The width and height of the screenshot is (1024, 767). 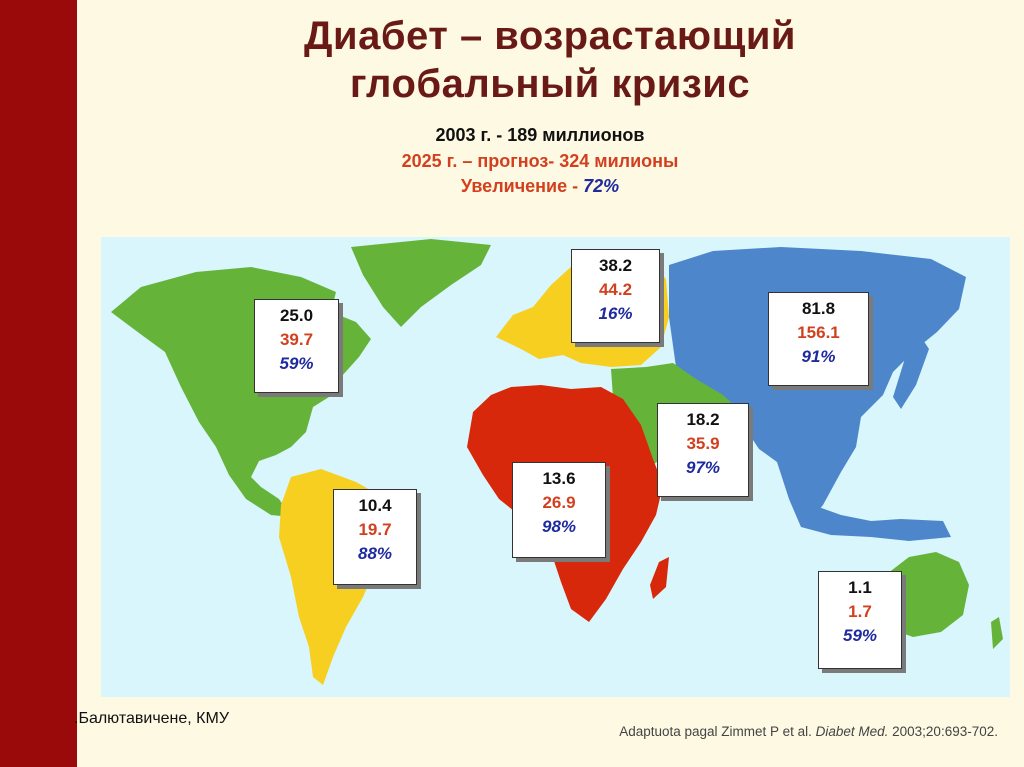 What do you see at coordinates (375, 553) in the screenshot?
I see `increase-percent: 88%` at bounding box center [375, 553].